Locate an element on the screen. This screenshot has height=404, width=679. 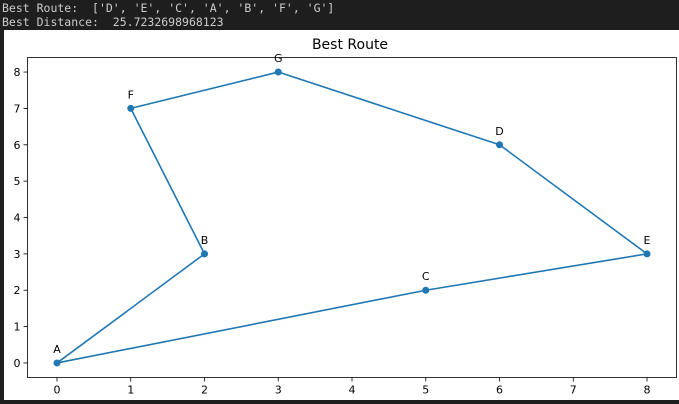
y-tick-label: 0 is located at coordinates (17, 363).